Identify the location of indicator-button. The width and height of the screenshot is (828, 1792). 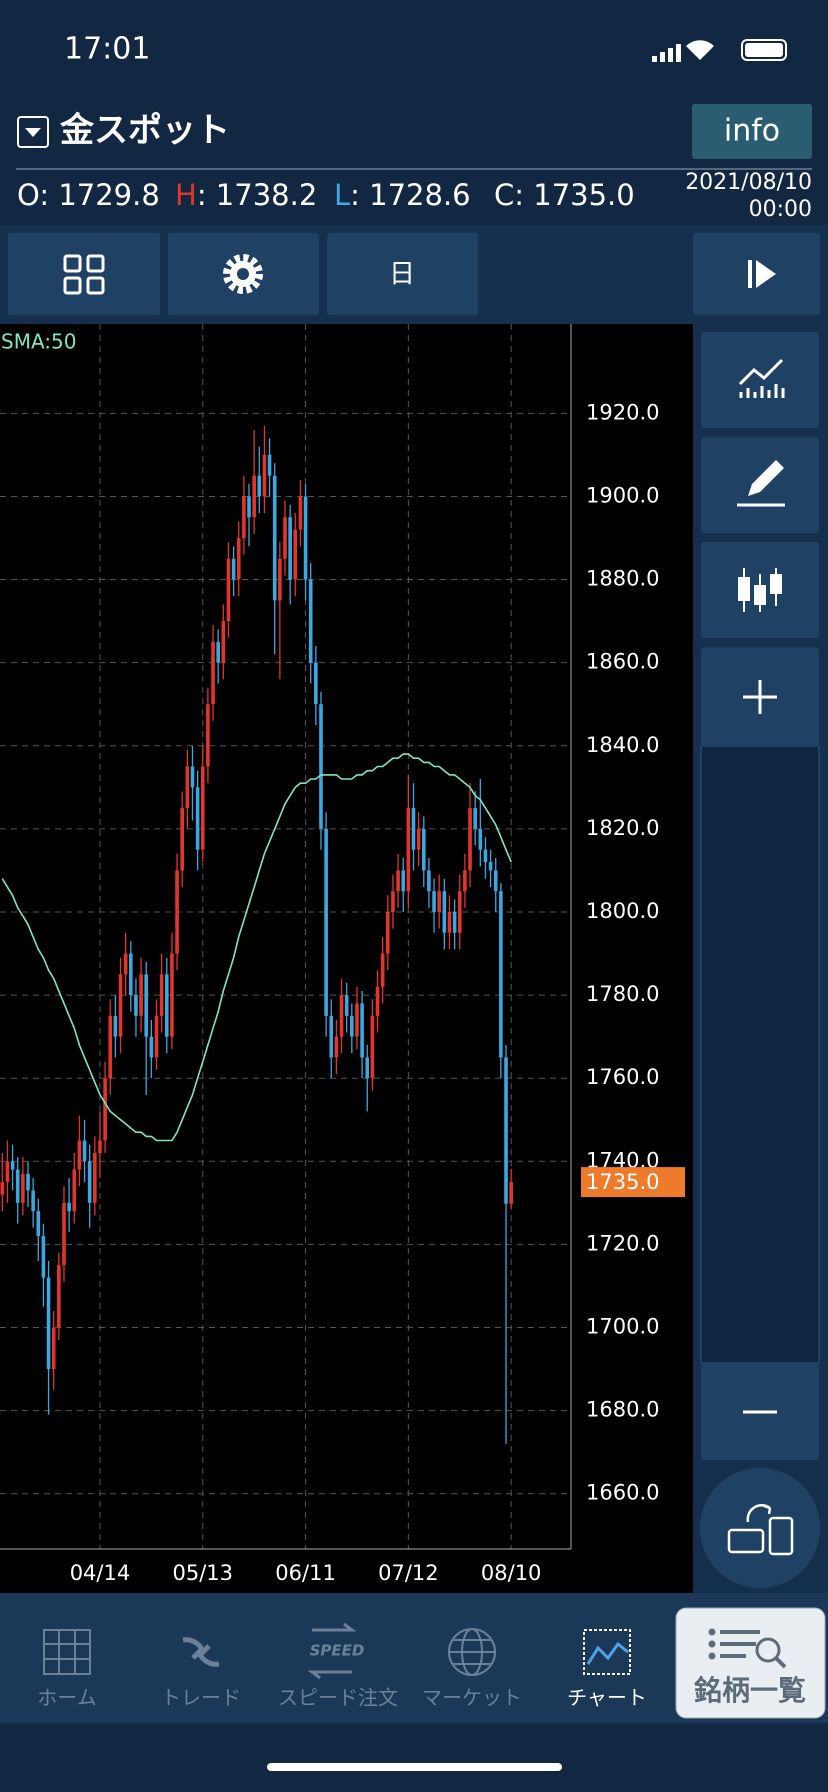
(760, 380).